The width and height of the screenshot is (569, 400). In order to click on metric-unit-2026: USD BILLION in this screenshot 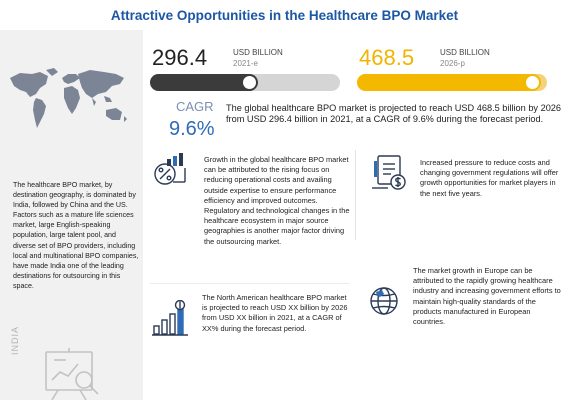, I will do `click(465, 52)`.